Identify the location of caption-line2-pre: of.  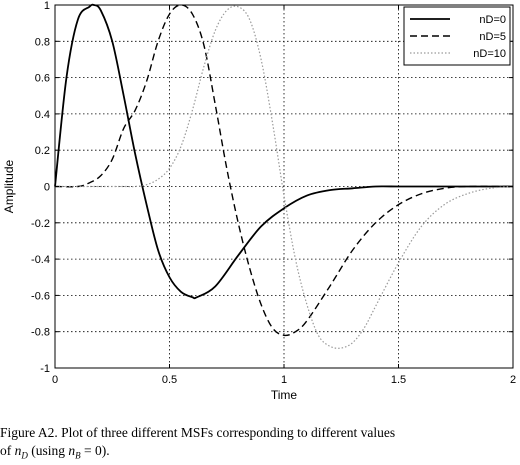
(6, 450).